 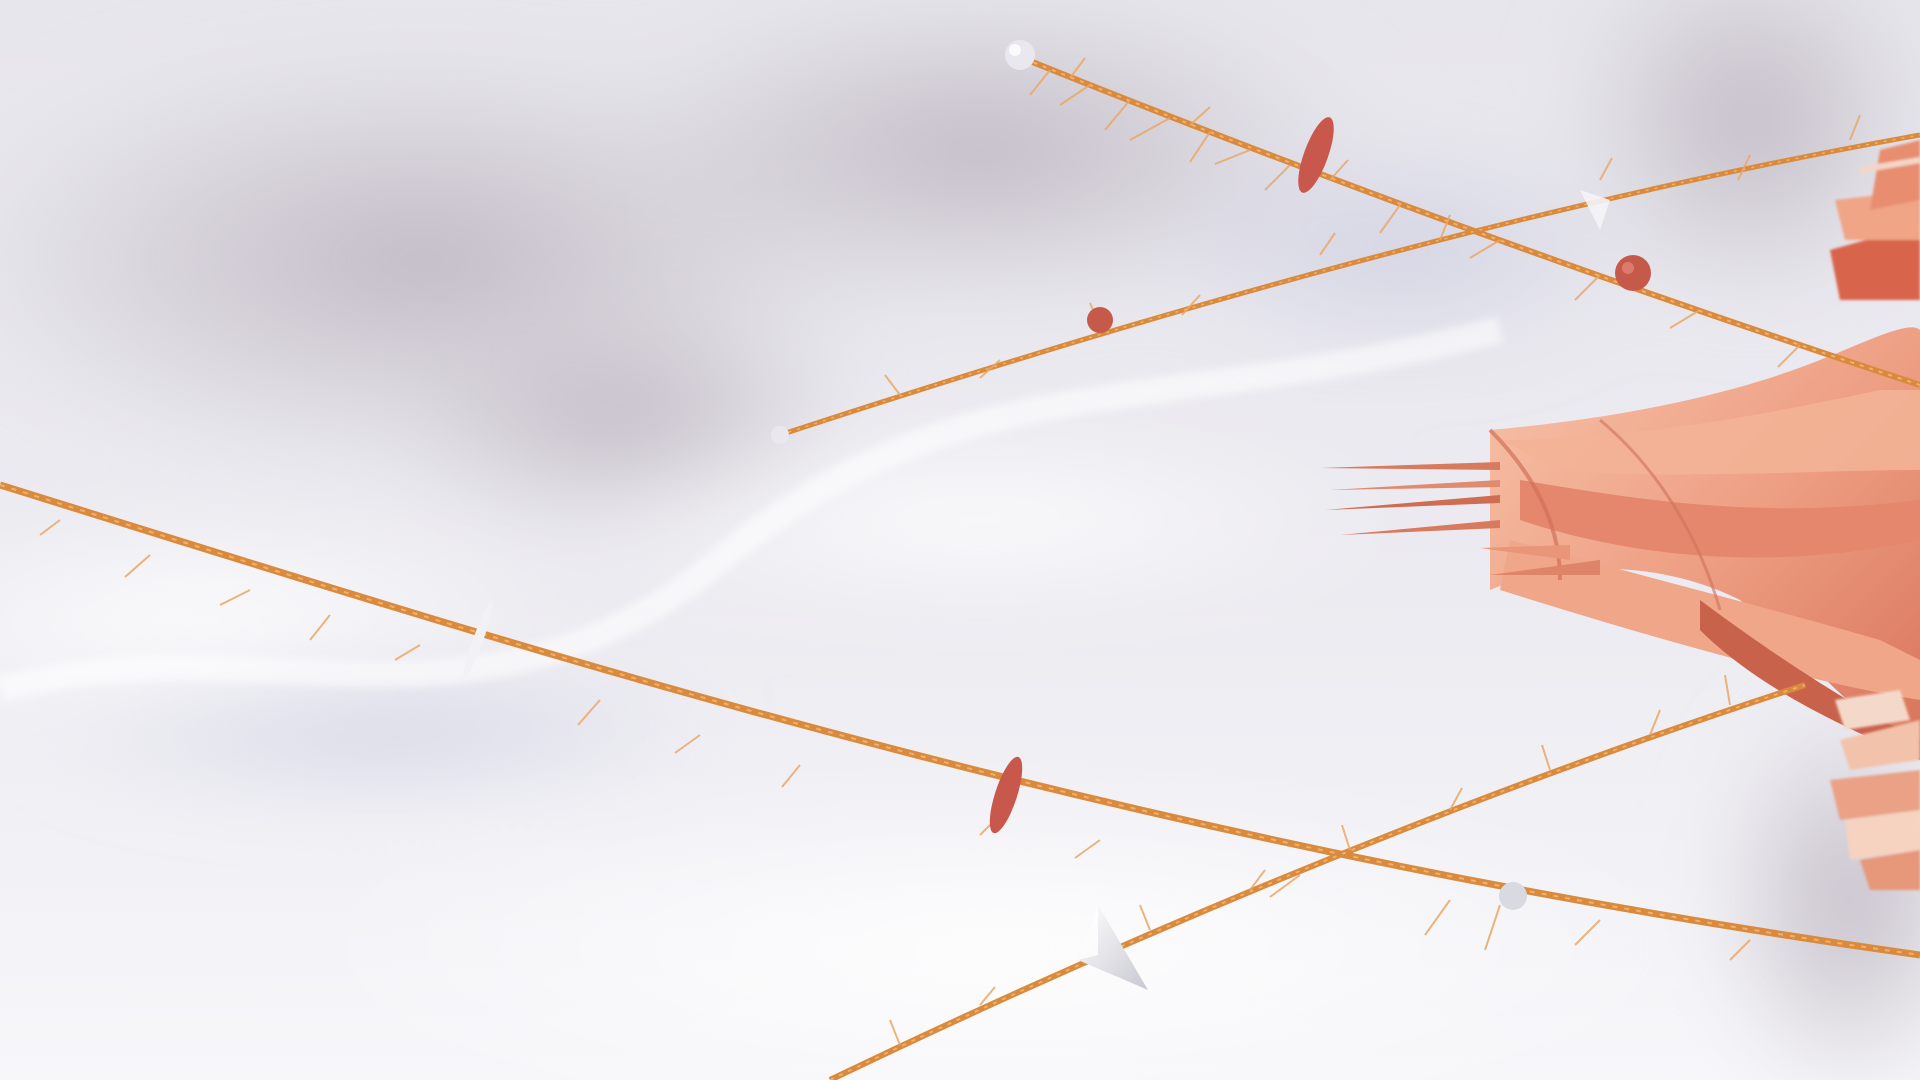 I want to click on white-bead-small, so click(x=780, y=435).